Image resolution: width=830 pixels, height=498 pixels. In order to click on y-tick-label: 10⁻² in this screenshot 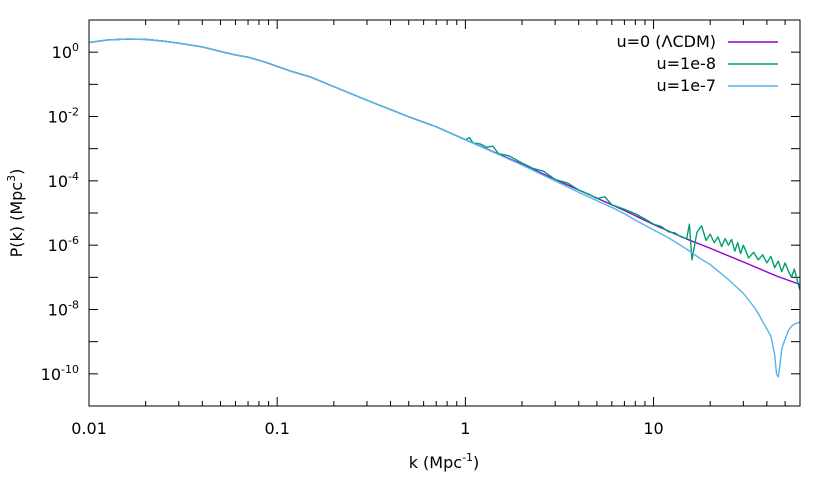, I will do `click(63, 116)`.